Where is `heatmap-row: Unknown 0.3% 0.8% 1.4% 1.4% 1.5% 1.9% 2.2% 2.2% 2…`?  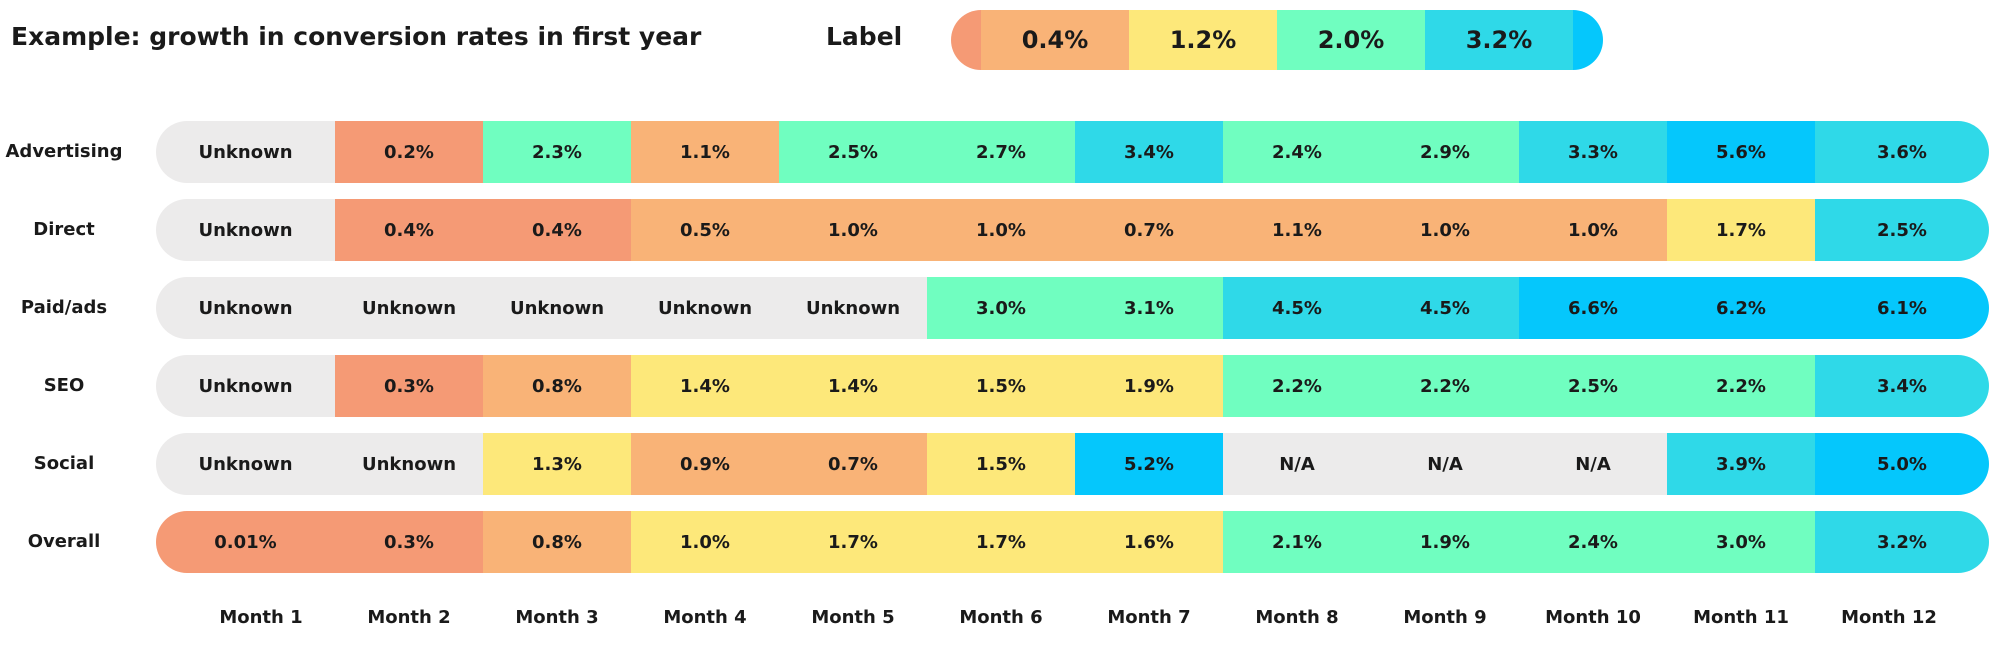 heatmap-row: Unknown 0.3% 0.8% 1.4% 1.4% 1.5% 1.9% 2.2% 2.2% 2… is located at coordinates (1072, 386).